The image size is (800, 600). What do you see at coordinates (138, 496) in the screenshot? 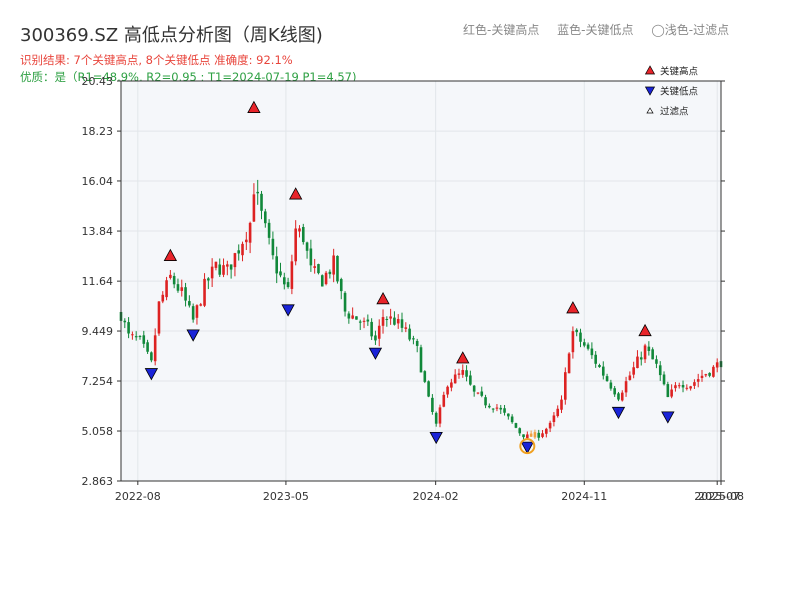
I see `x-tick-label: 2022-08` at bounding box center [138, 496].